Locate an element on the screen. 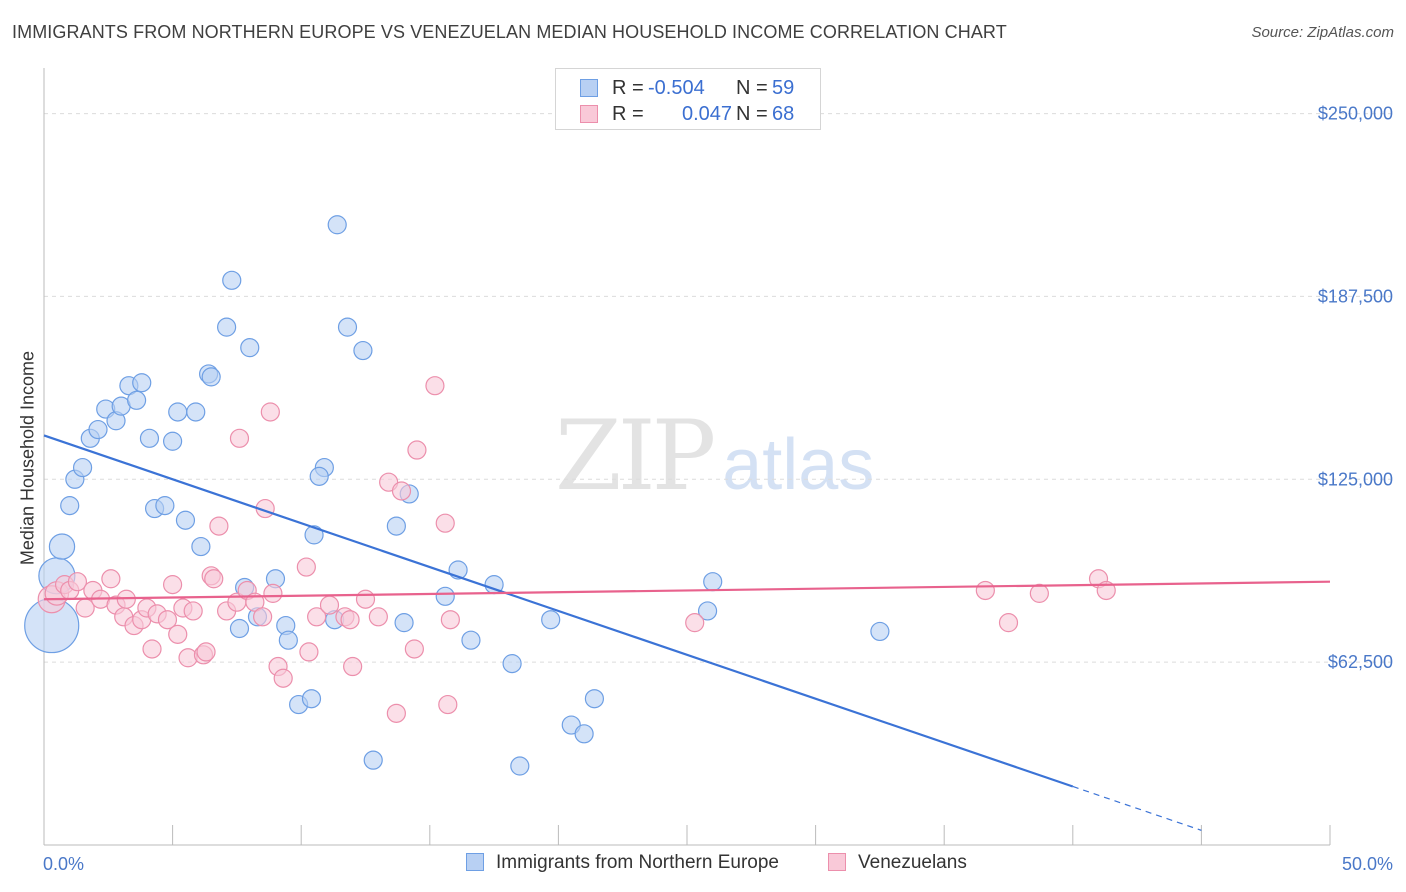  legend-swatch-blue is located at coordinates (589, 88).